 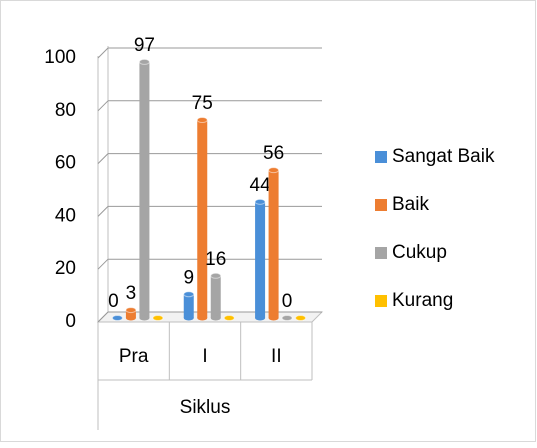 What do you see at coordinates (202, 103) in the screenshot?
I see `data-label: 75` at bounding box center [202, 103].